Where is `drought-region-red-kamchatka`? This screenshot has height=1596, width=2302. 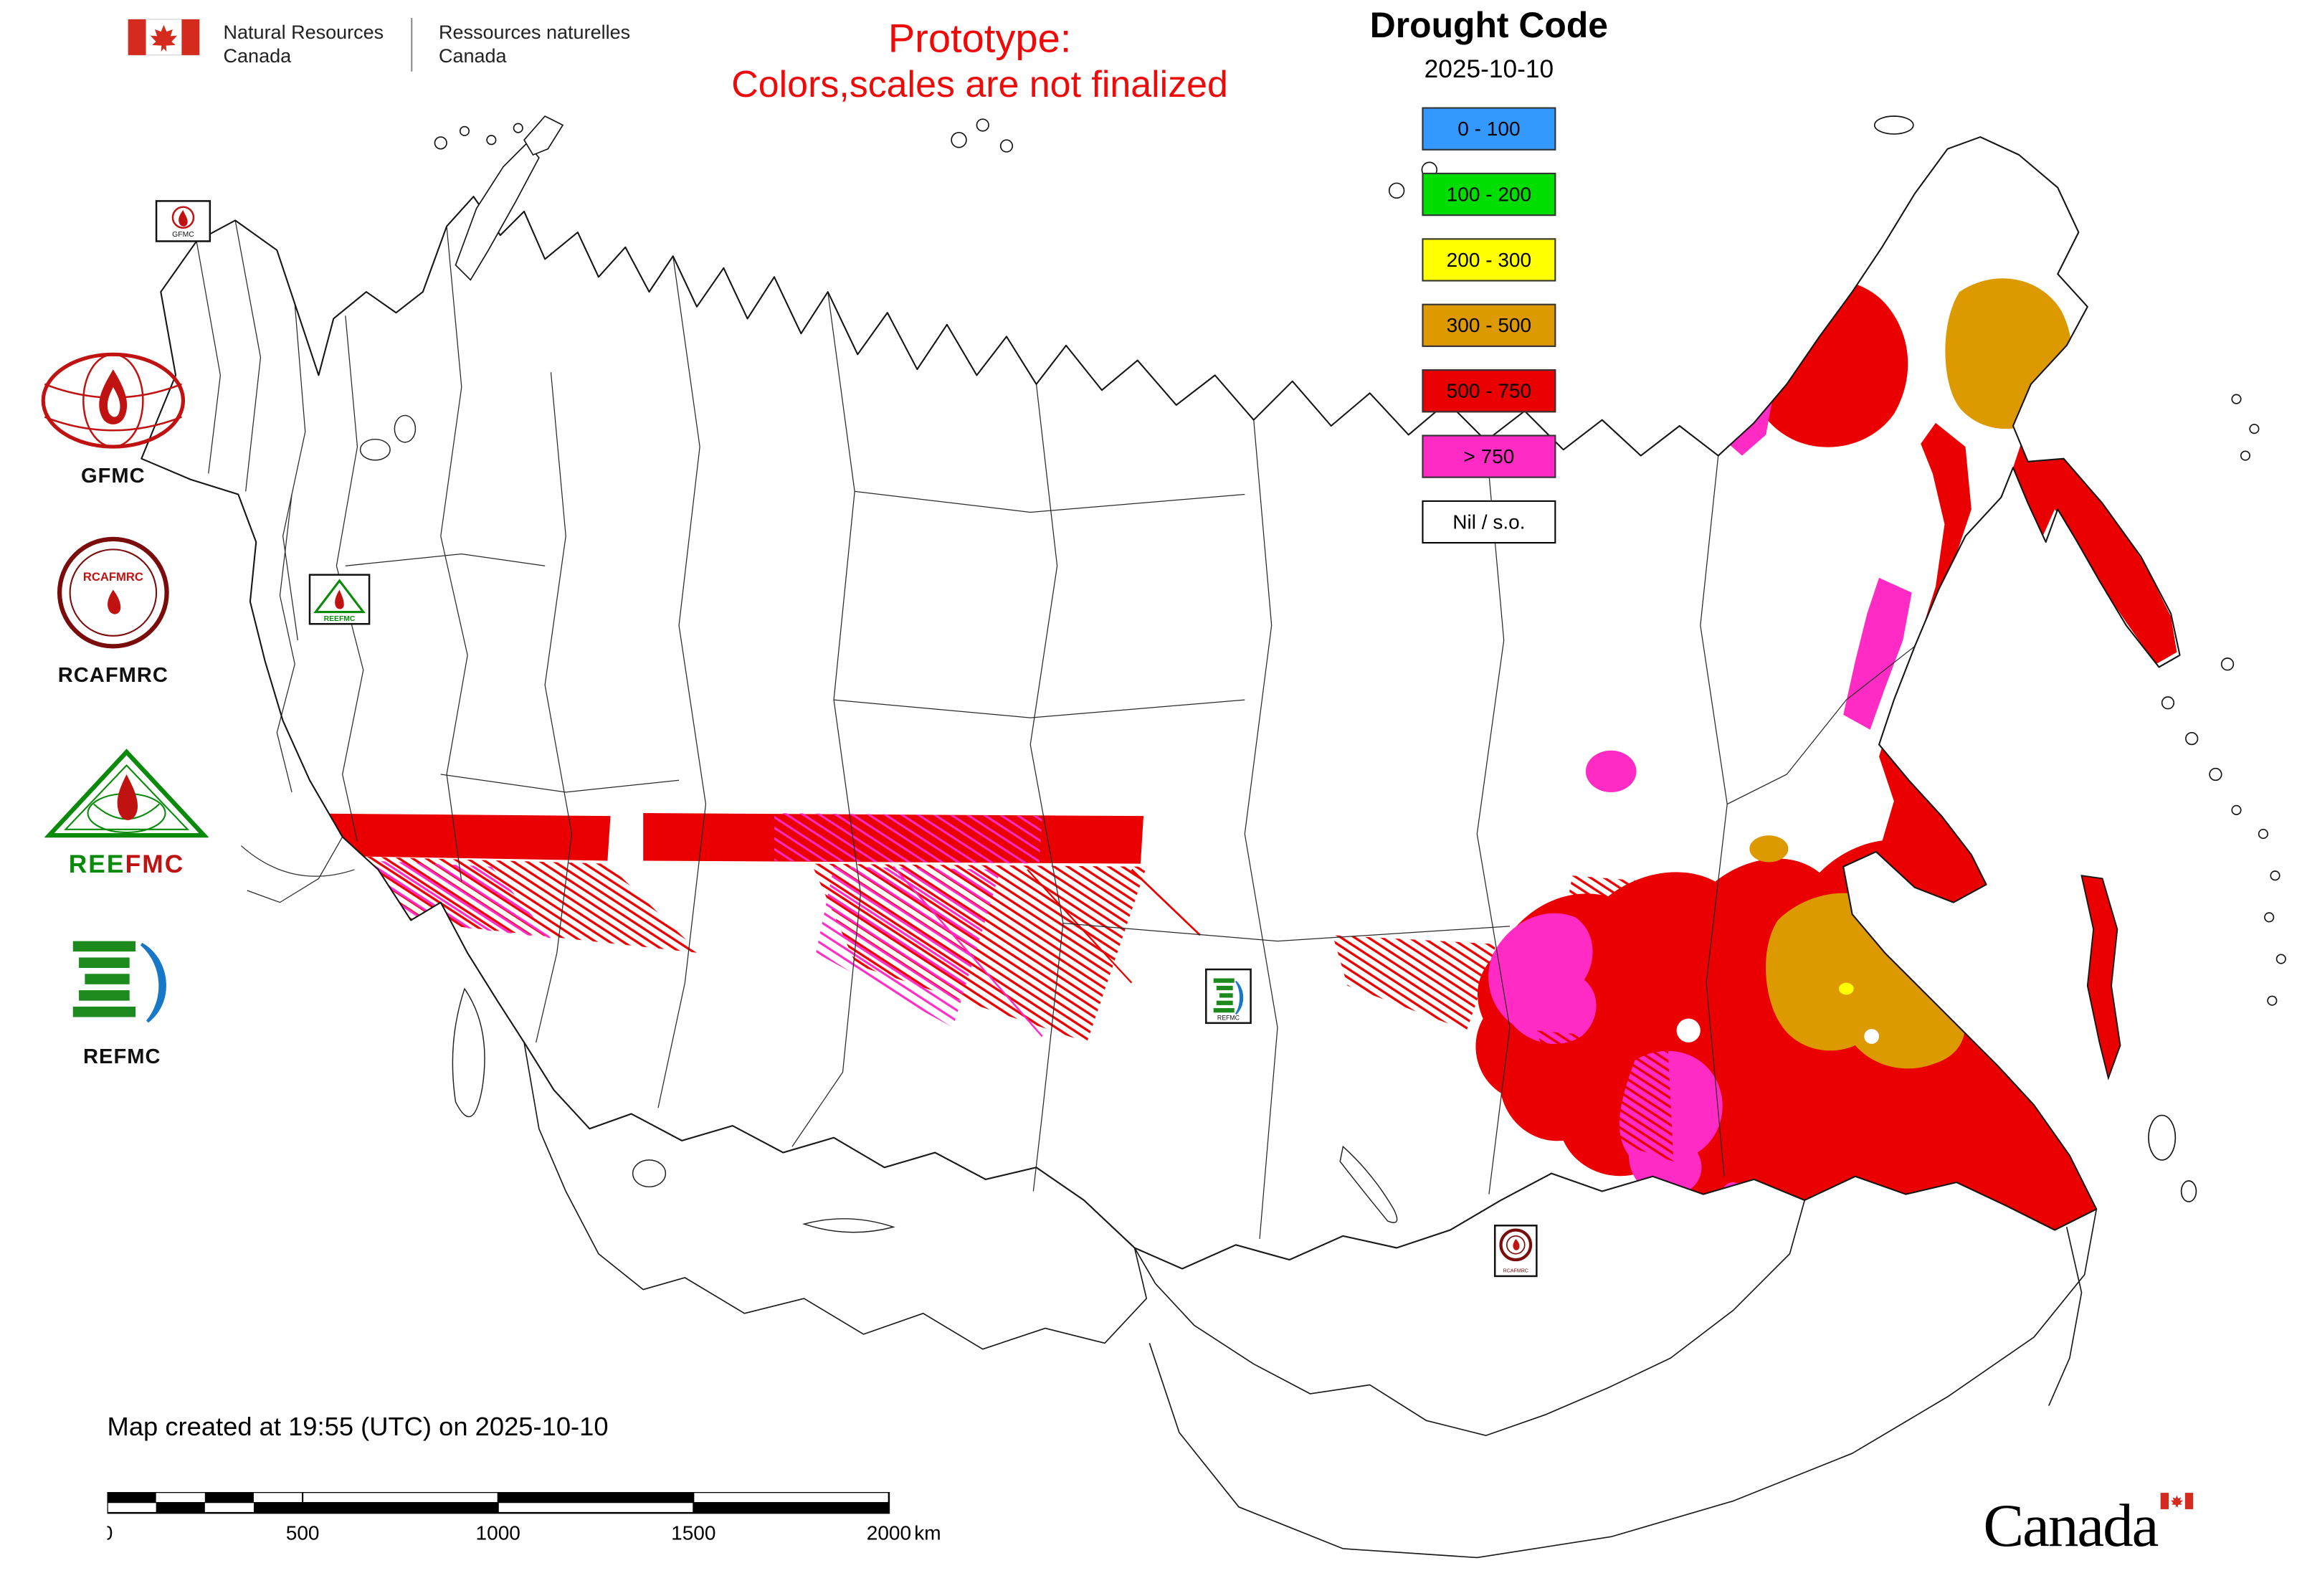
drought-region-red-kamchatka is located at coordinates (2094, 552).